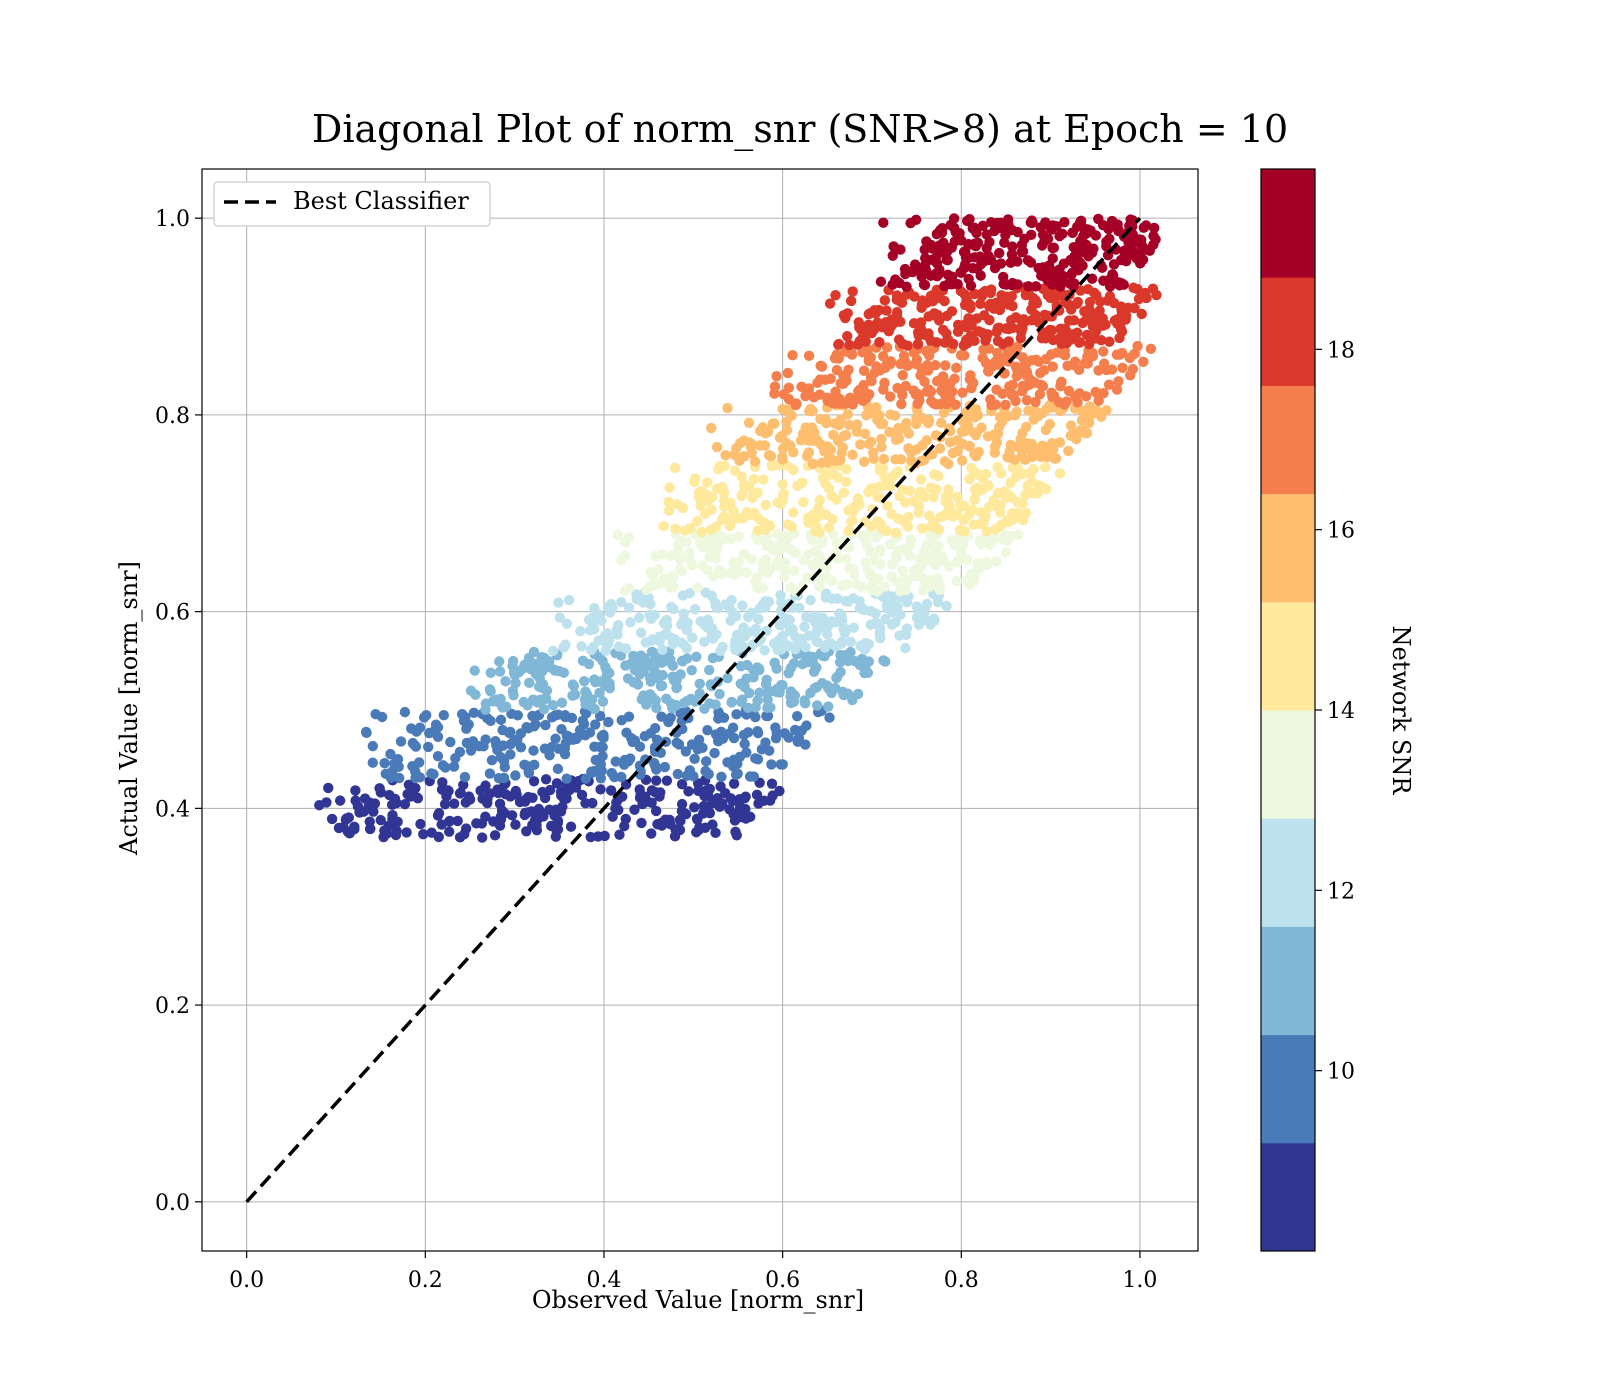  I want to click on y-axis-label: Actual Value [norm_snr], so click(129, 708).